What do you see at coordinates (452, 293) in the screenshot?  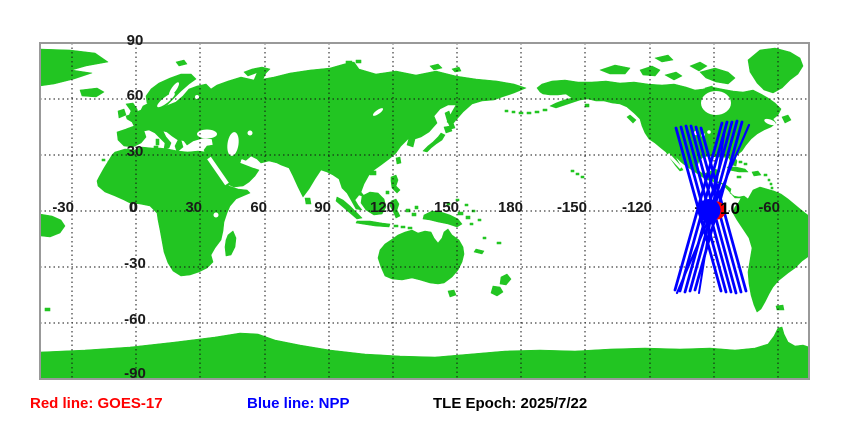 I see `land-tasmania` at bounding box center [452, 293].